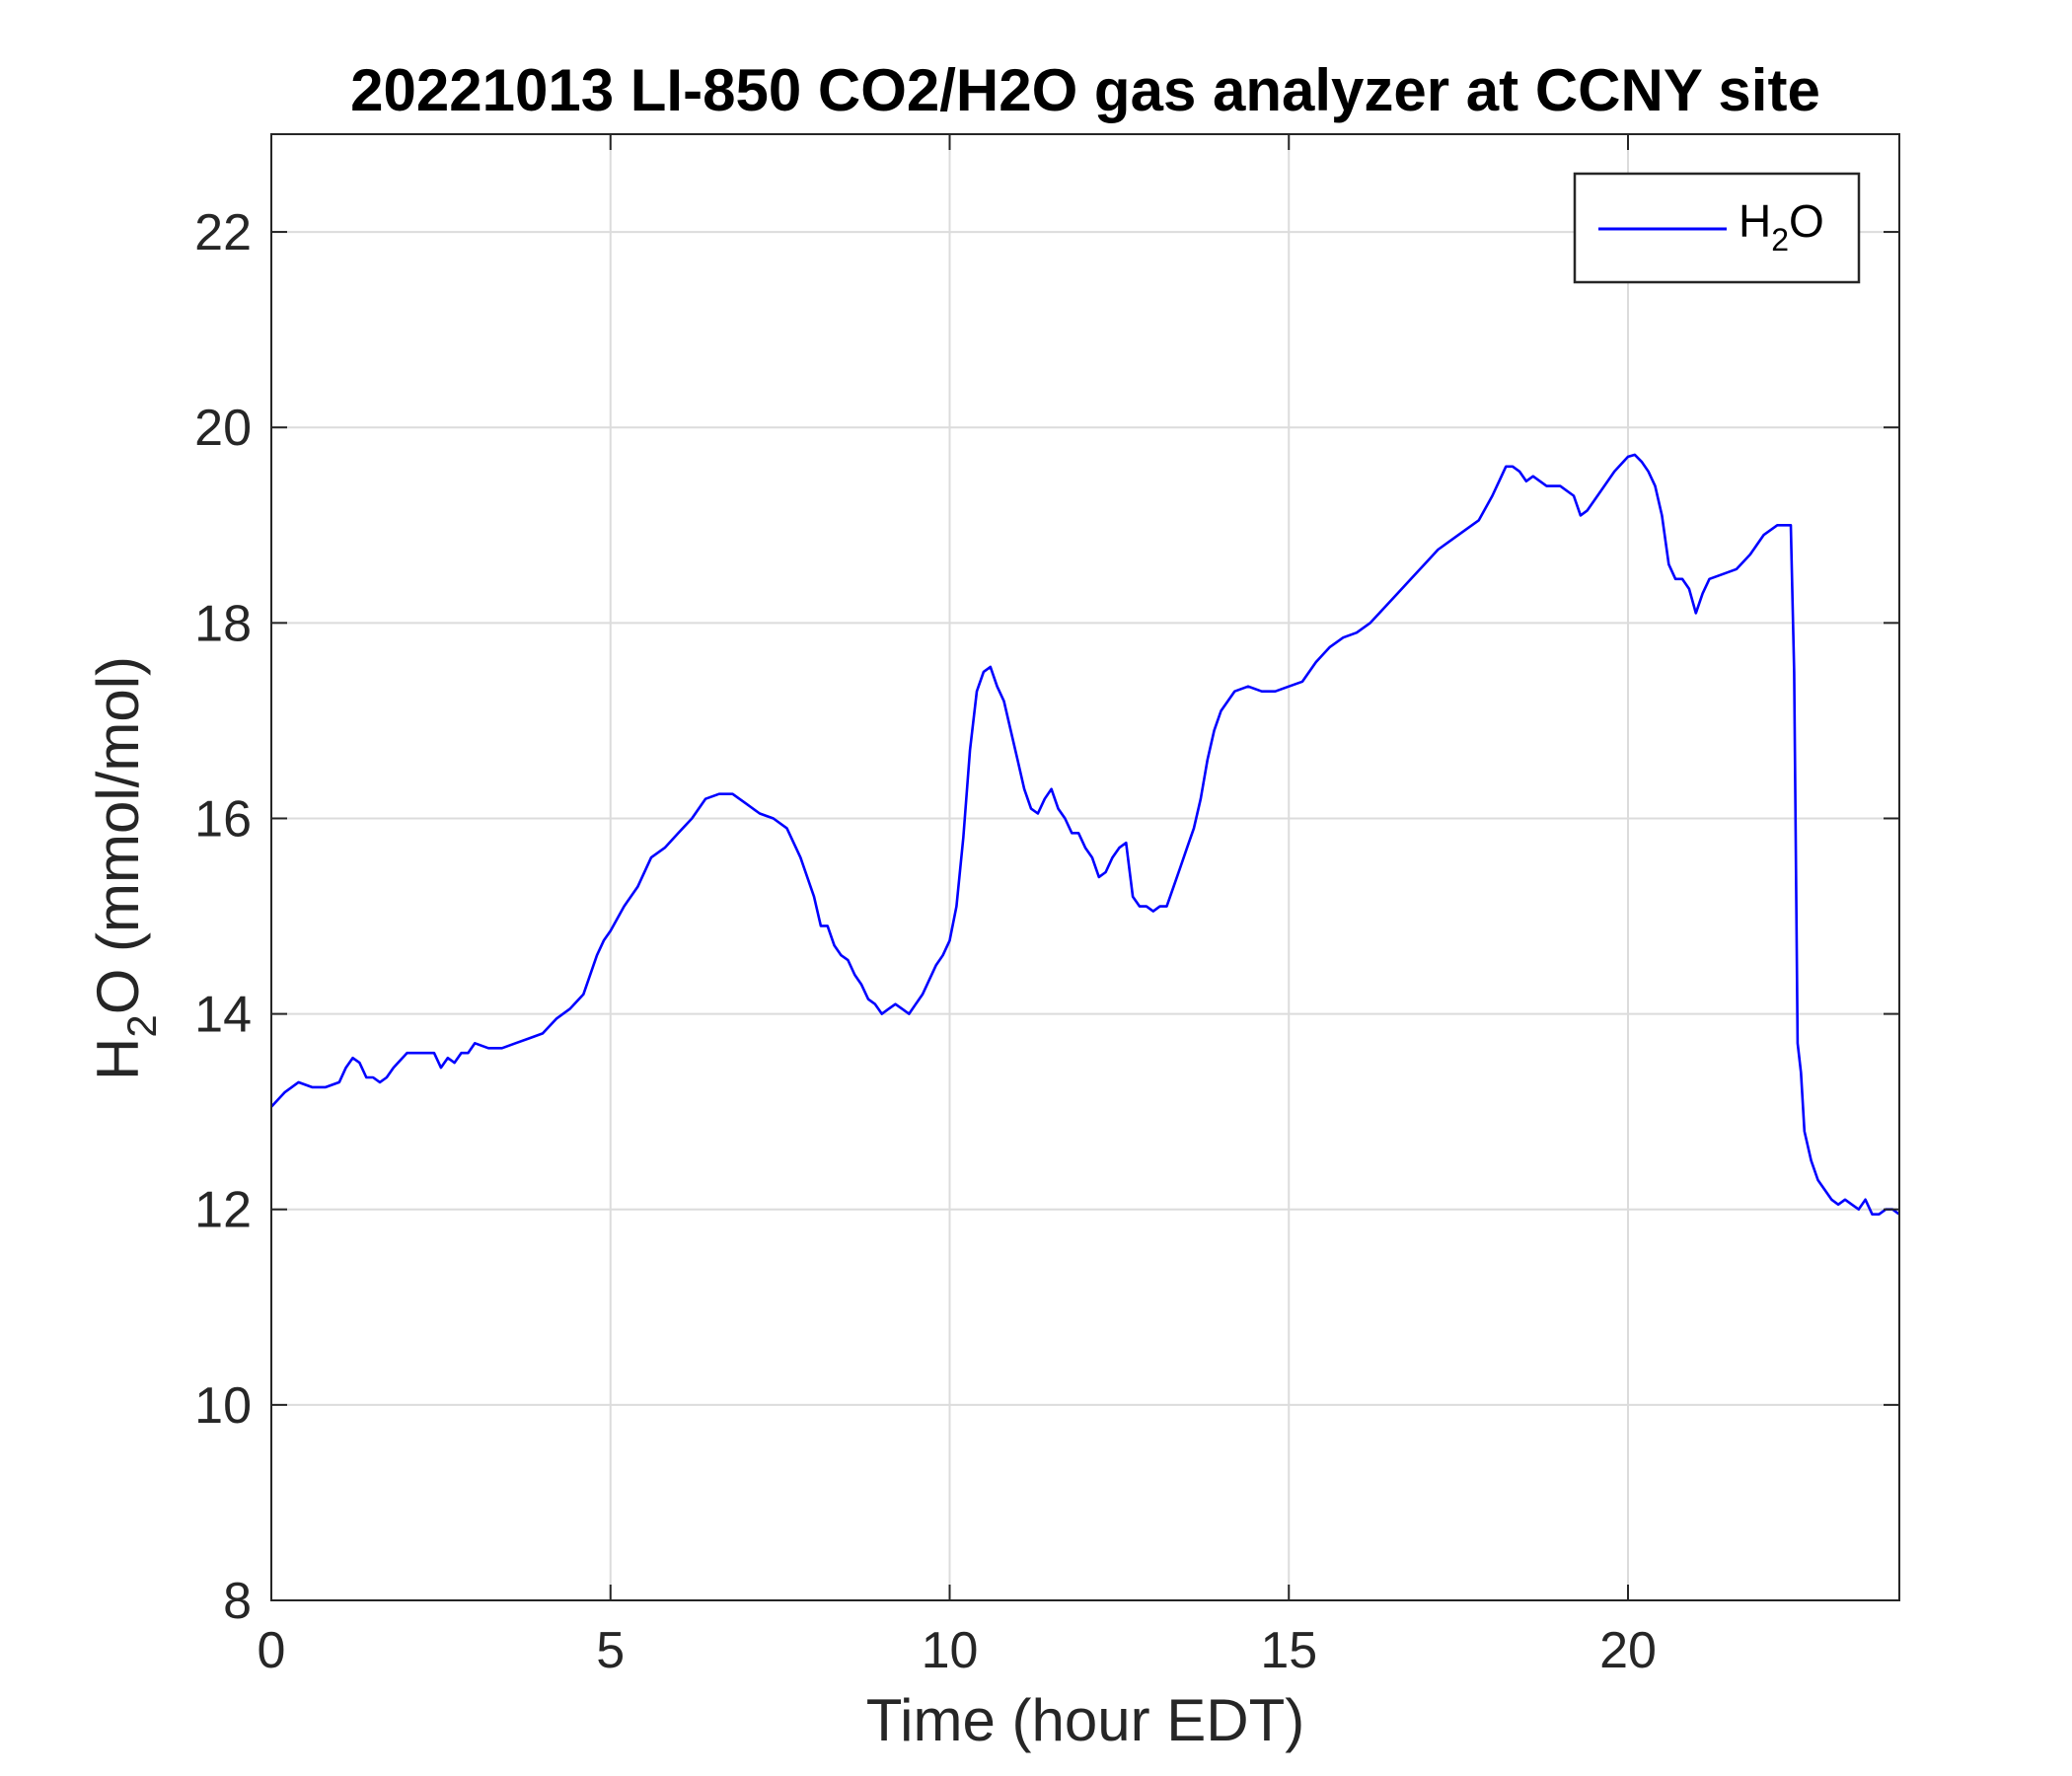 This screenshot has height=1776, width=2072. Describe the element at coordinates (223, 1210) in the screenshot. I see `y-tick-label: 12` at that location.